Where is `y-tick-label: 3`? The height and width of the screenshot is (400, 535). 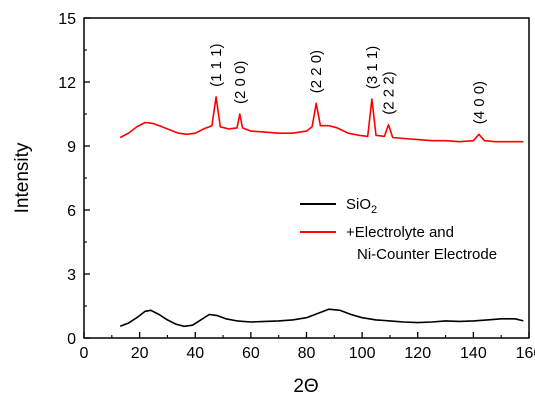 y-tick-label: 3 is located at coordinates (71, 275).